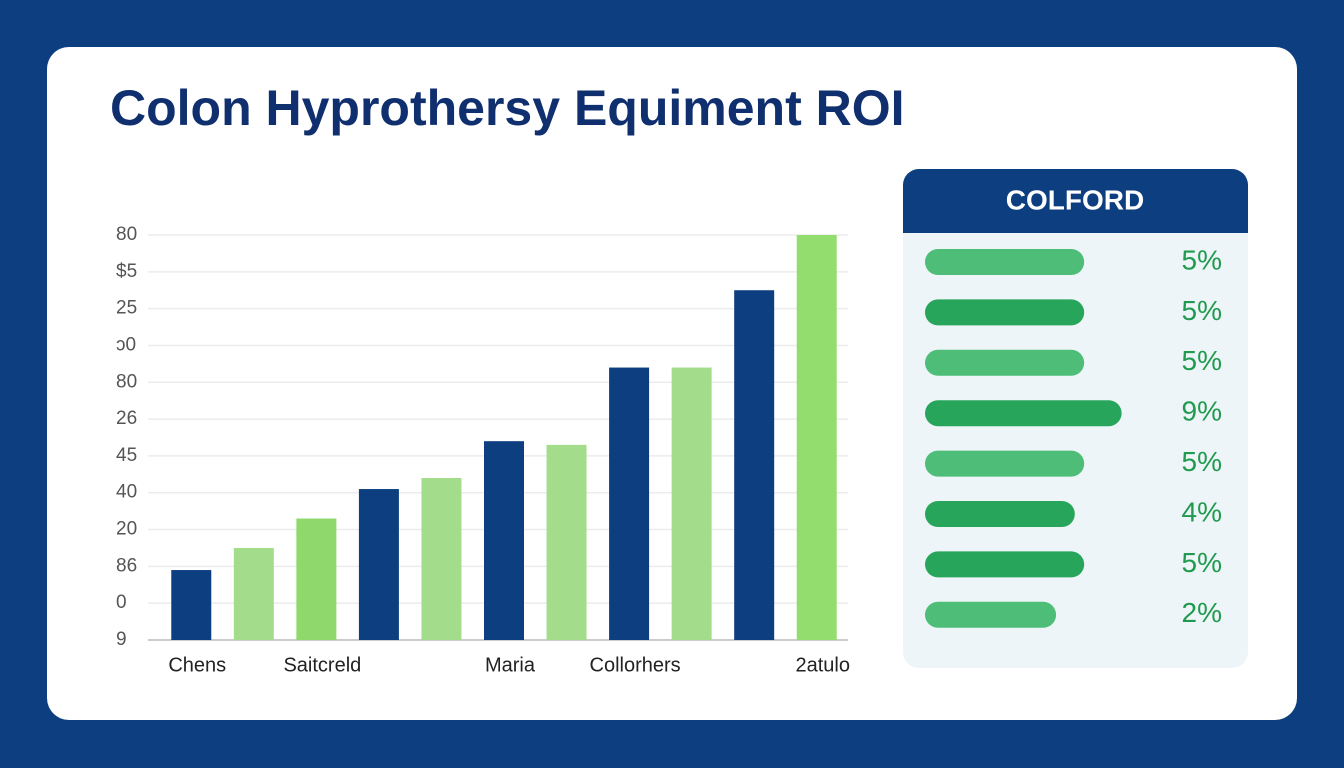  What do you see at coordinates (126, 492) in the screenshot?
I see `y-tick-label: 40` at bounding box center [126, 492].